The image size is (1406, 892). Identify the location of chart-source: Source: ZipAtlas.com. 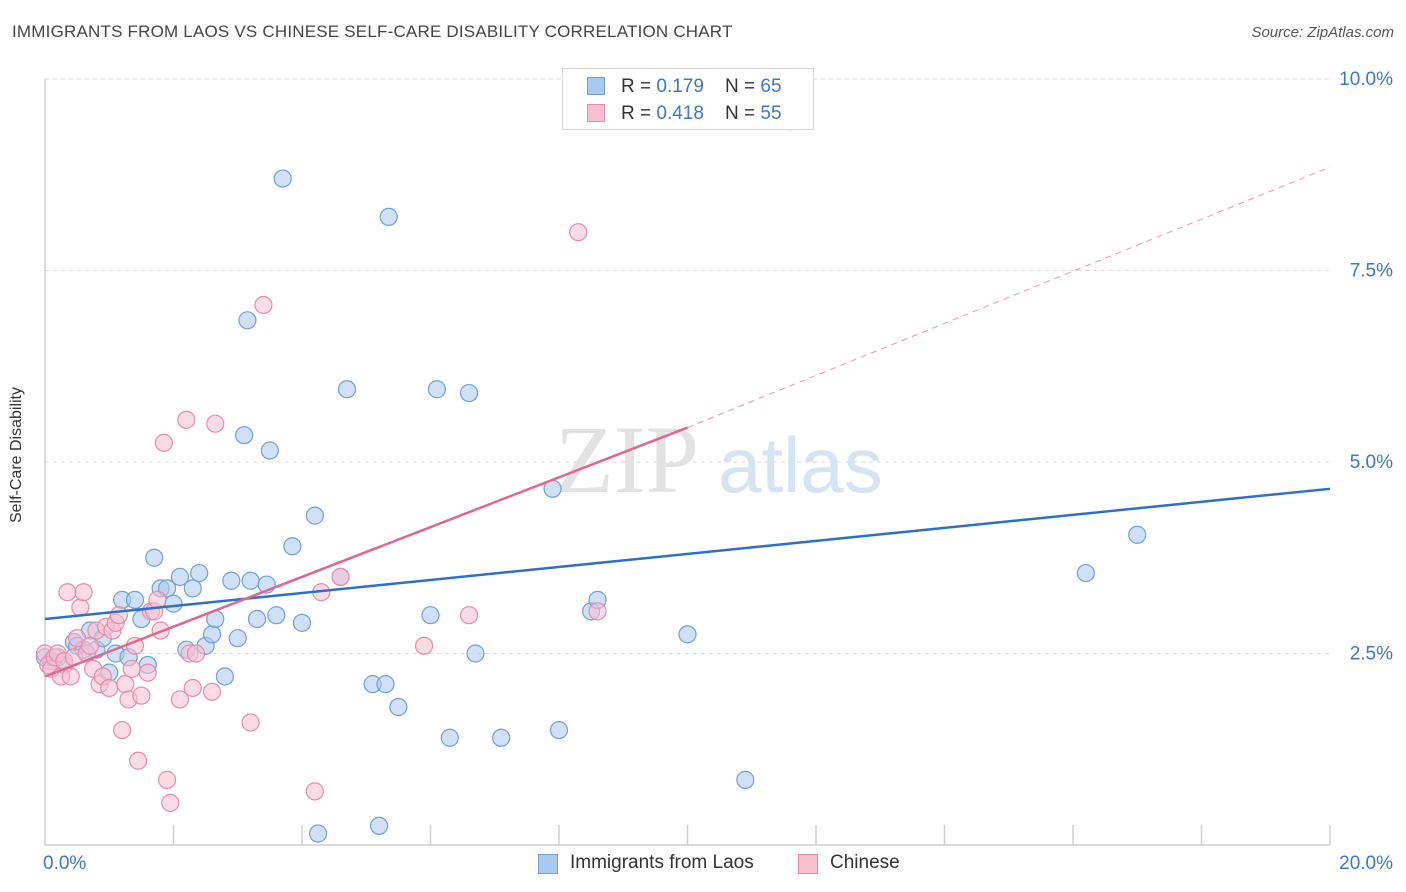
(1322, 32).